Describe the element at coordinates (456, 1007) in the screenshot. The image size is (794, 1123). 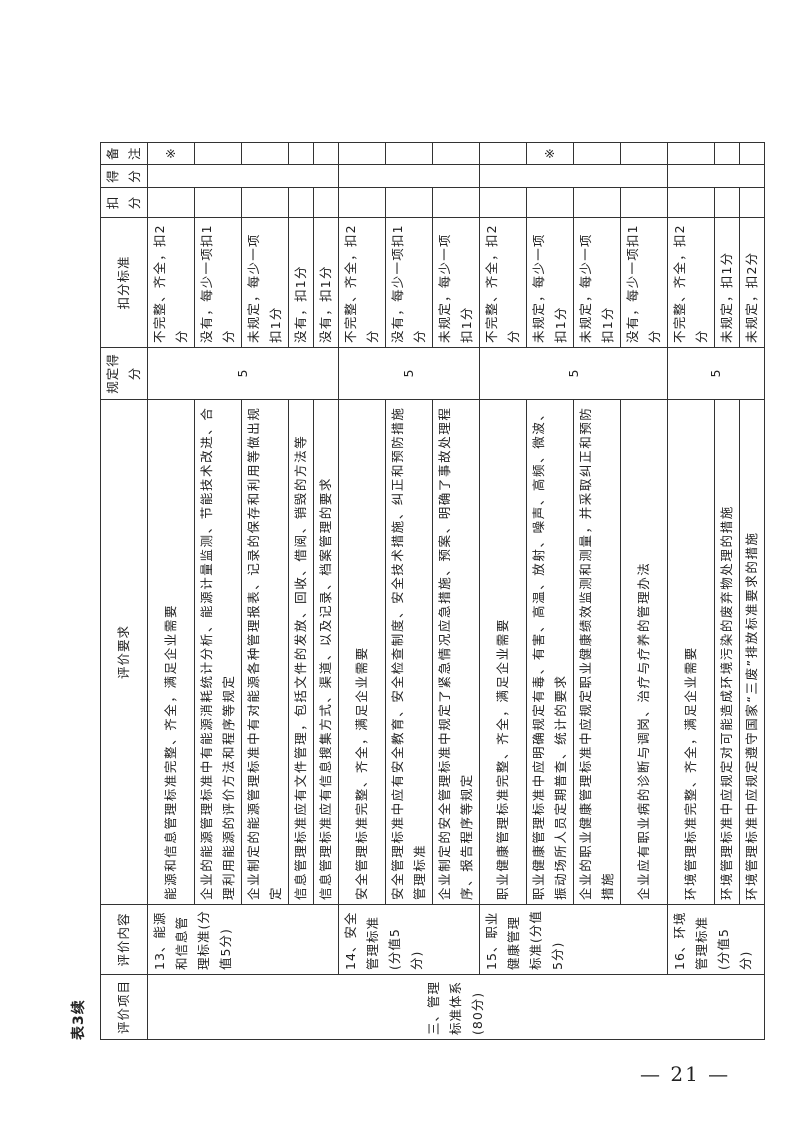
I see `evaluation-project: 三、管理标准体系(80分)` at that location.